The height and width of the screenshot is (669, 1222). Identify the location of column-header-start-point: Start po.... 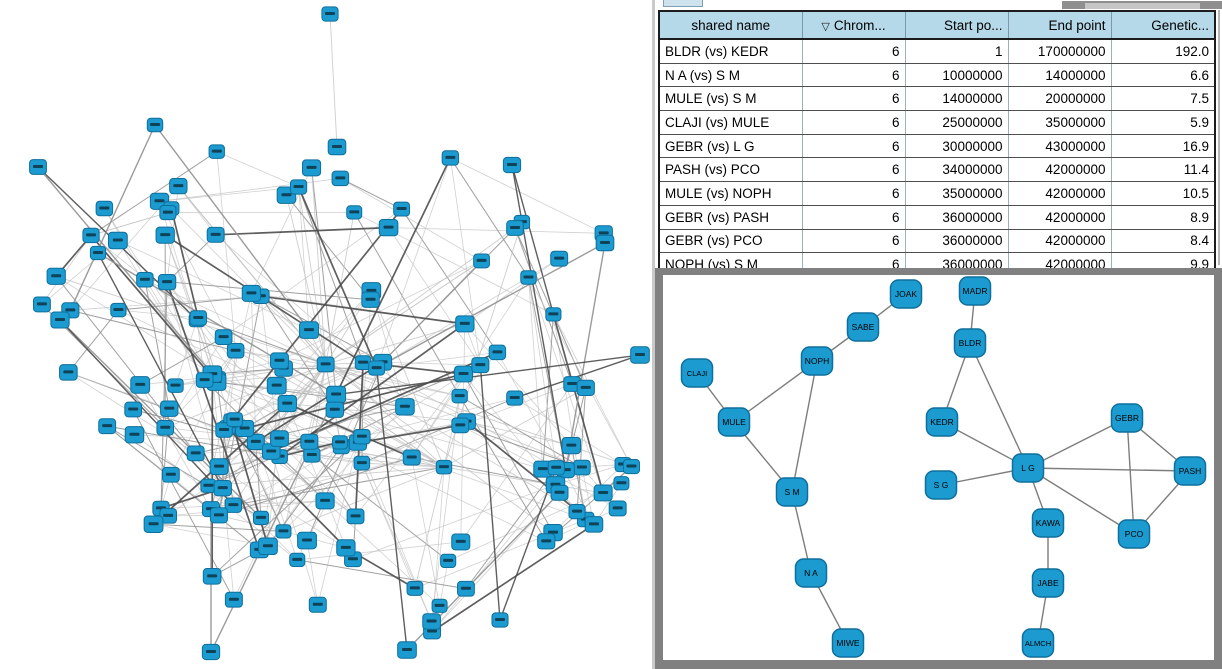
(956, 25).